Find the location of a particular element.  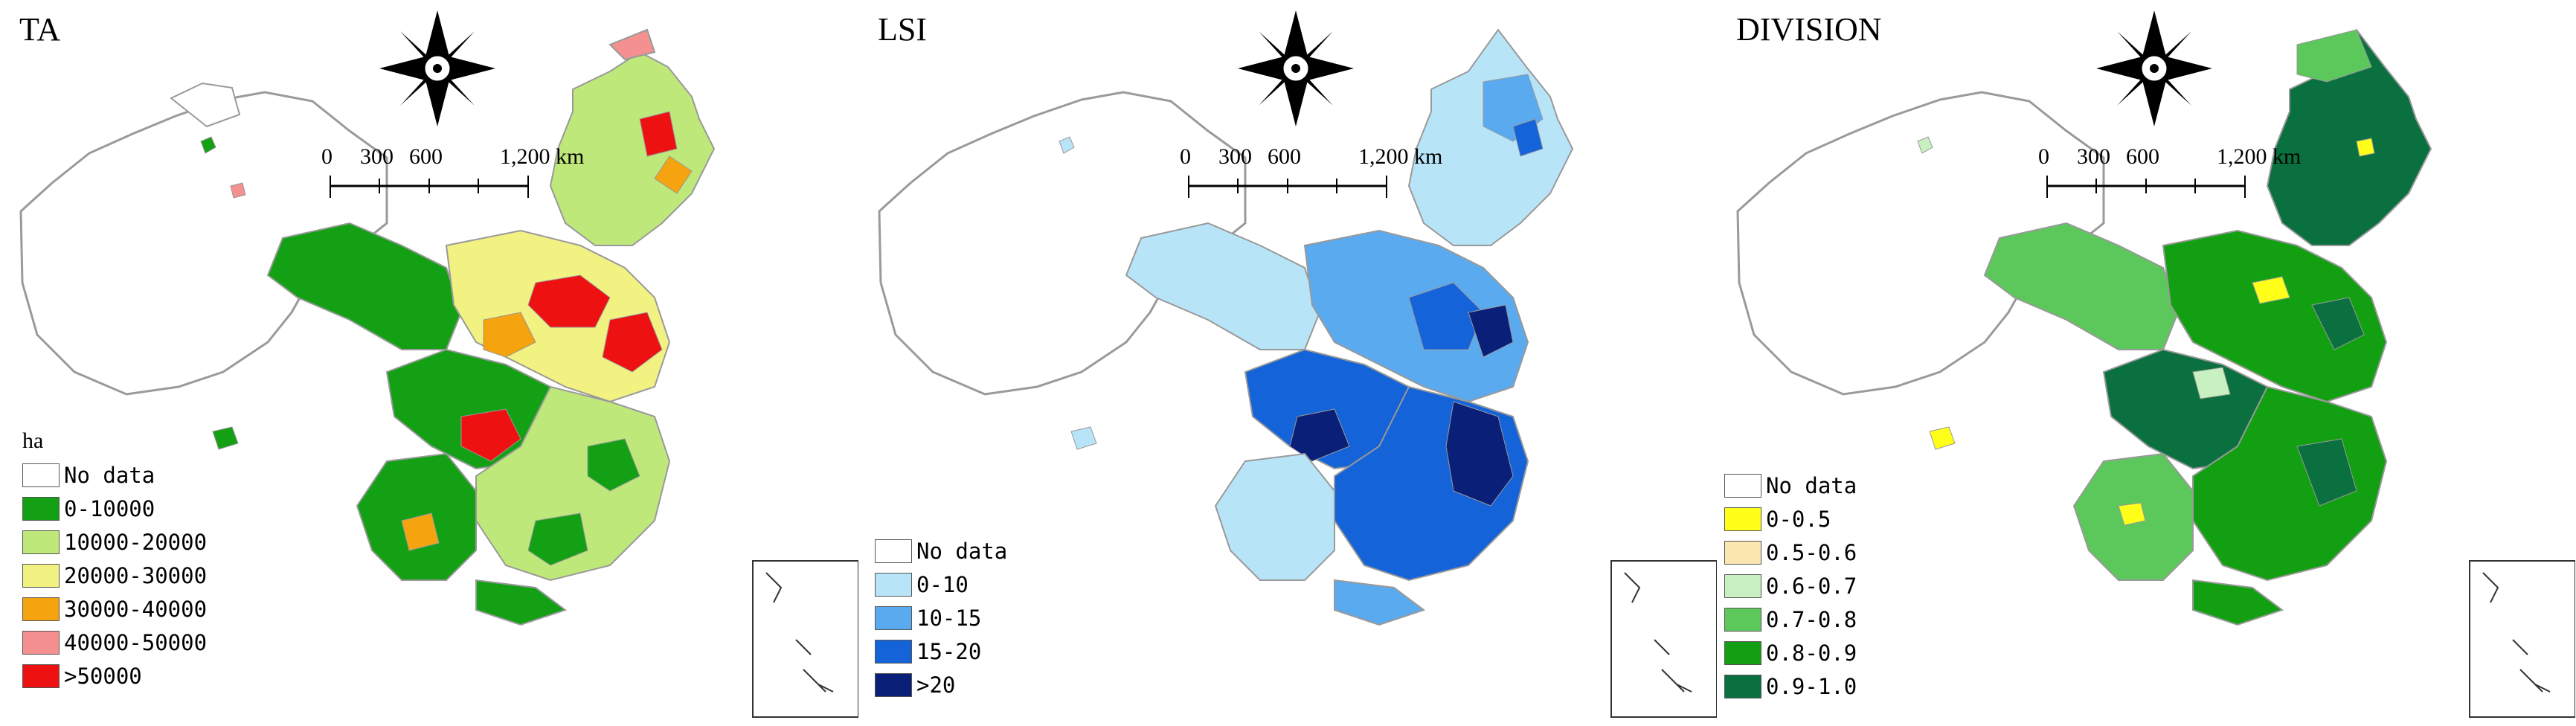

legend-label: 0.9-1.0 is located at coordinates (1811, 686).